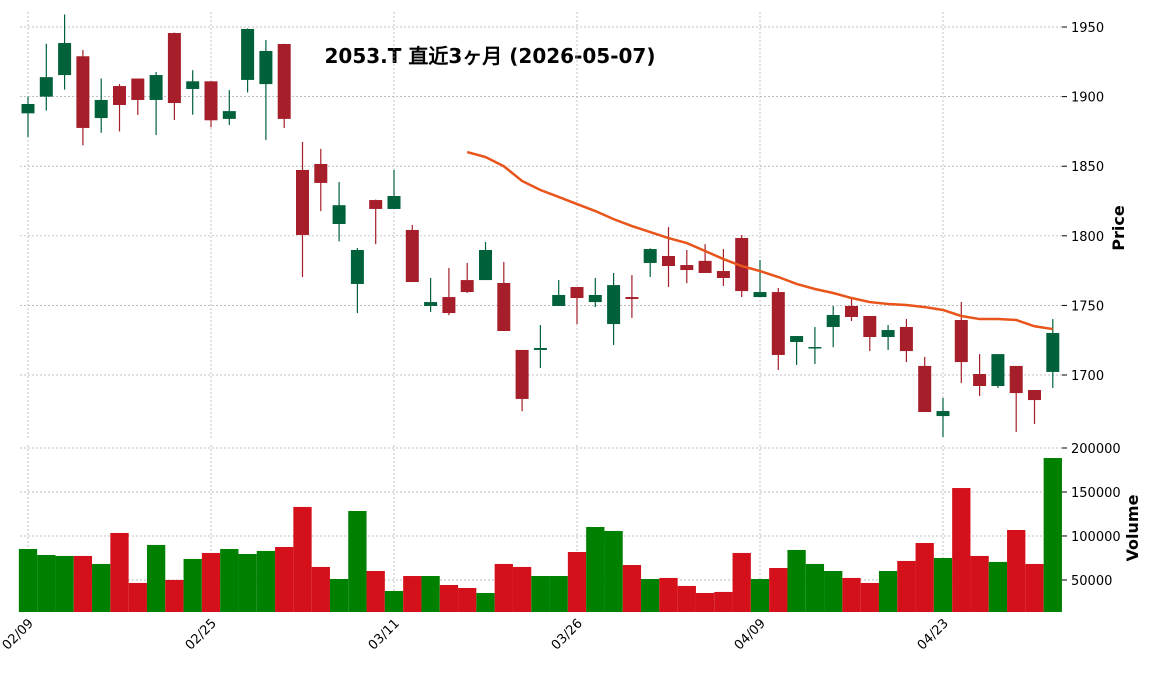 The height and width of the screenshot is (674, 1152). I want to click on x-tick-label: 02/09, so click(18, 634).